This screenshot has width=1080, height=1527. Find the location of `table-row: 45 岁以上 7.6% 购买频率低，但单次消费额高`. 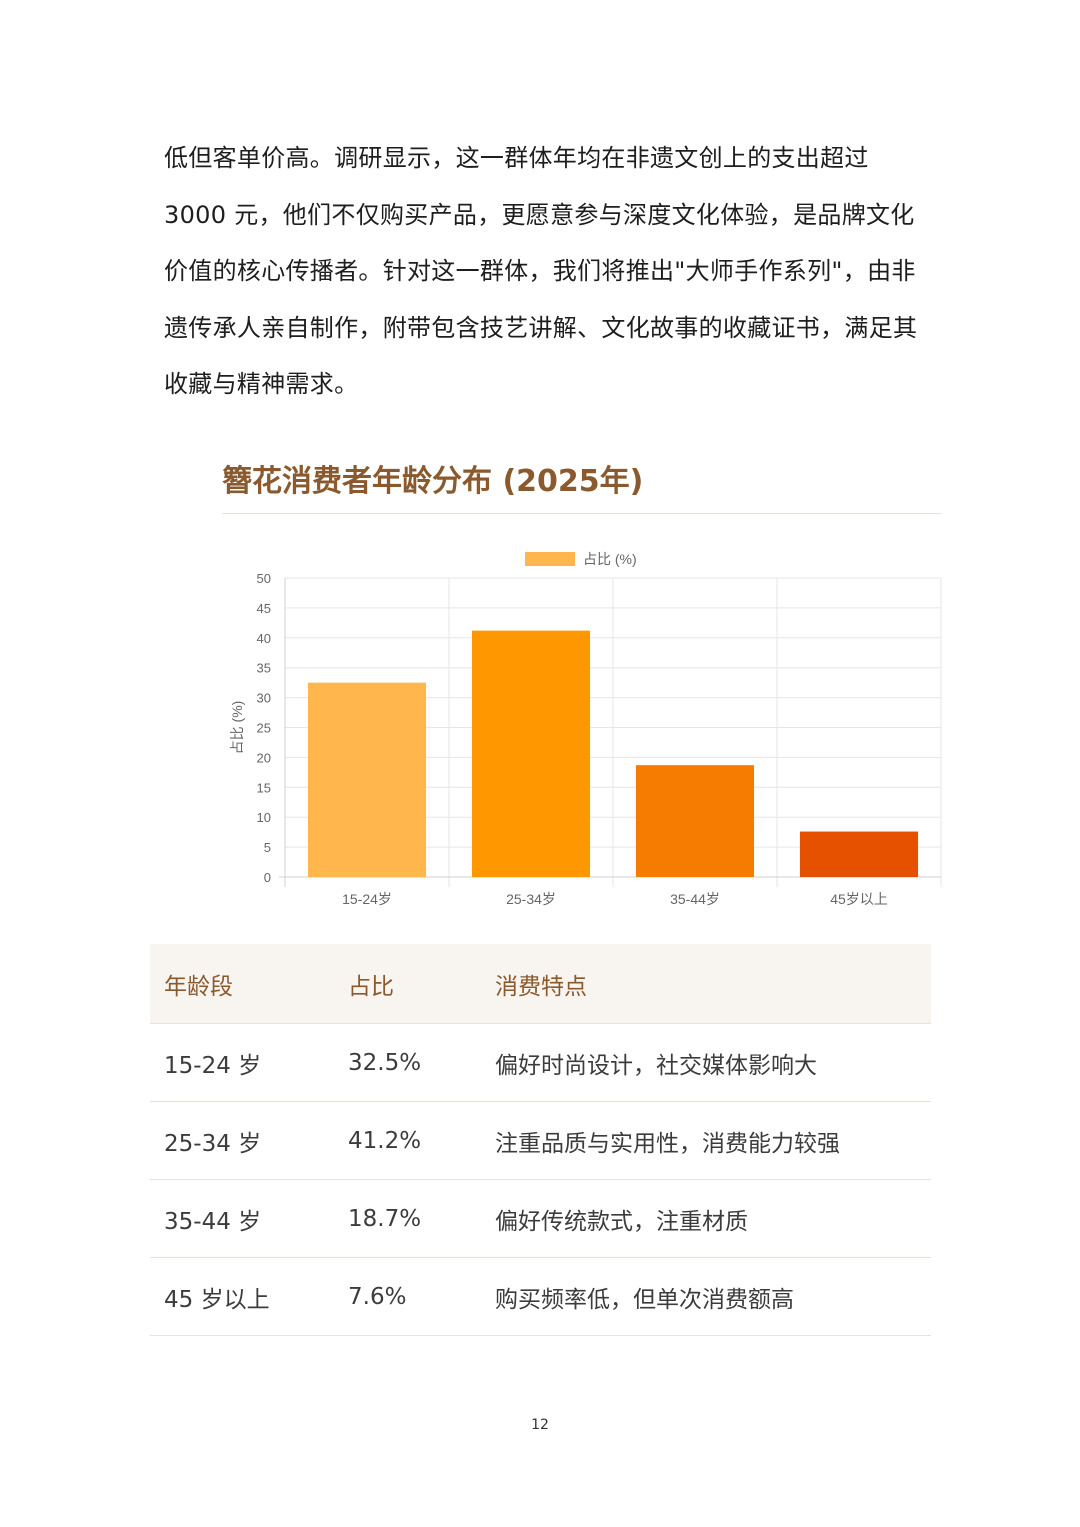

table-row: 45 岁以上 7.6% 购买频率低，但单次消费额高 is located at coordinates (540, 1296).